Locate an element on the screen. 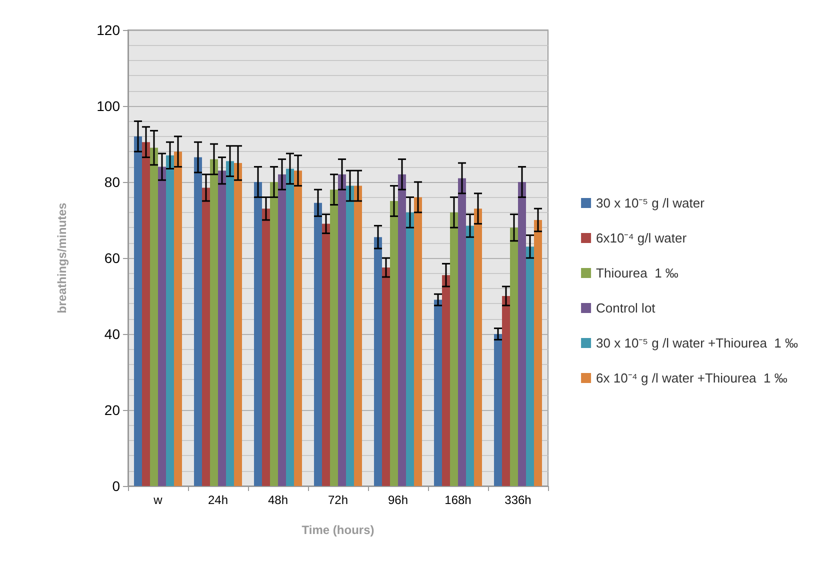 This screenshot has width=818, height=583. y-tick-label: 80 is located at coordinates (112, 182).